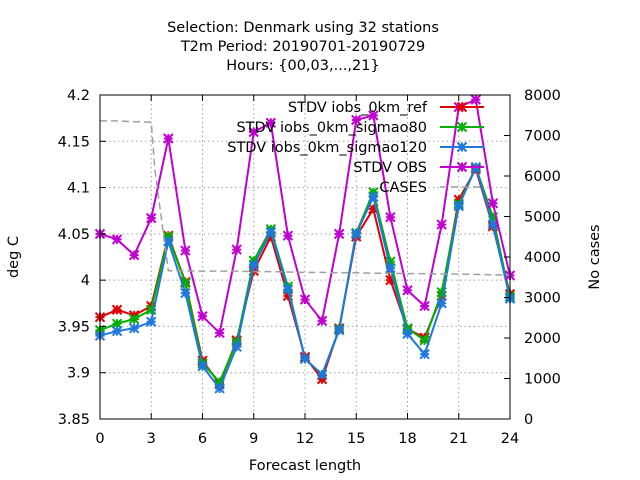 The height and width of the screenshot is (480, 640). I want to click on legend-entry: STDV iobs_0km_sigmao80, so click(360, 128).